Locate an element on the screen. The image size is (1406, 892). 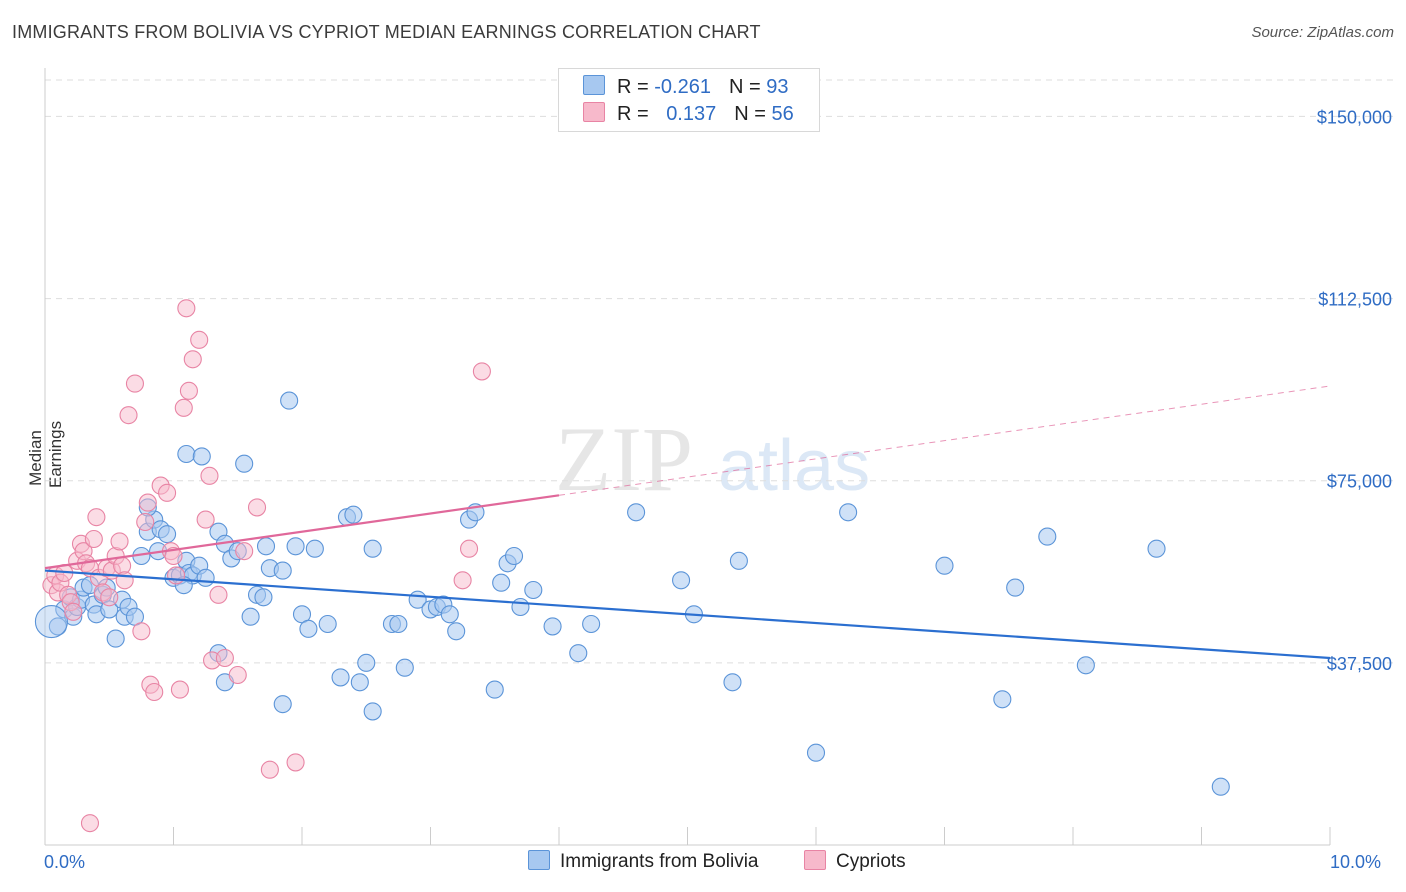
trend-line-cypriot-dashed is located at coordinates (944, 440).